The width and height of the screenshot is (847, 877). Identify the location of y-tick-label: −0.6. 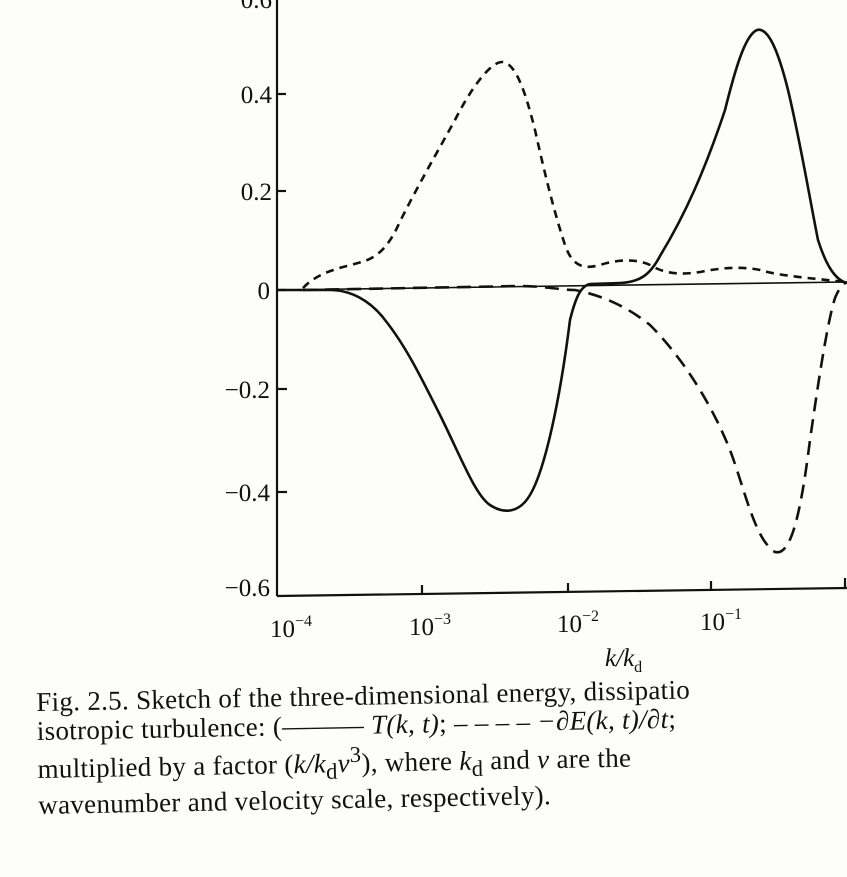
(247, 588).